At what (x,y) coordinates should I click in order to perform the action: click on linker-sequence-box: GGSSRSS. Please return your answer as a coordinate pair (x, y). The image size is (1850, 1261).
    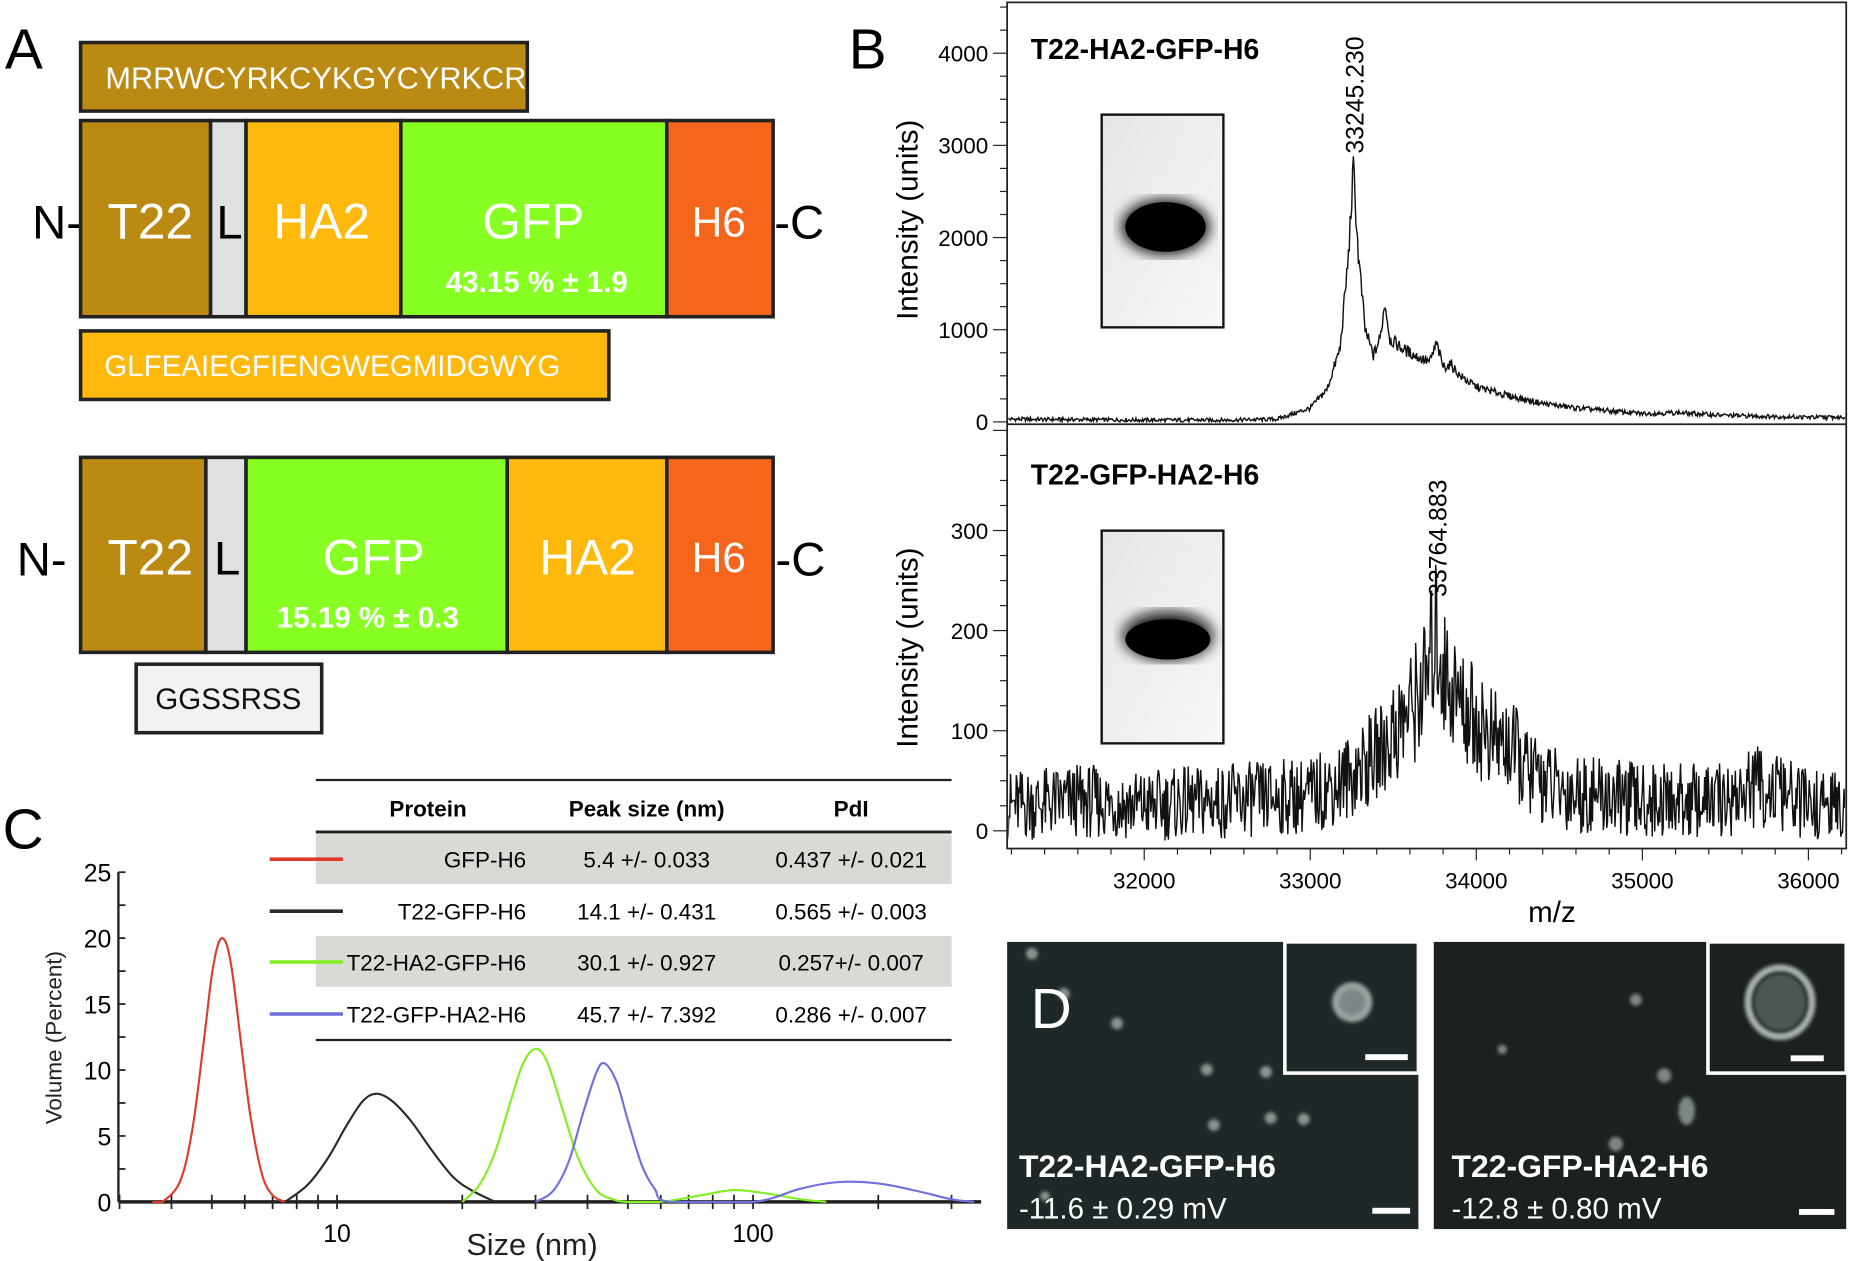
    Looking at the image, I should click on (229, 698).